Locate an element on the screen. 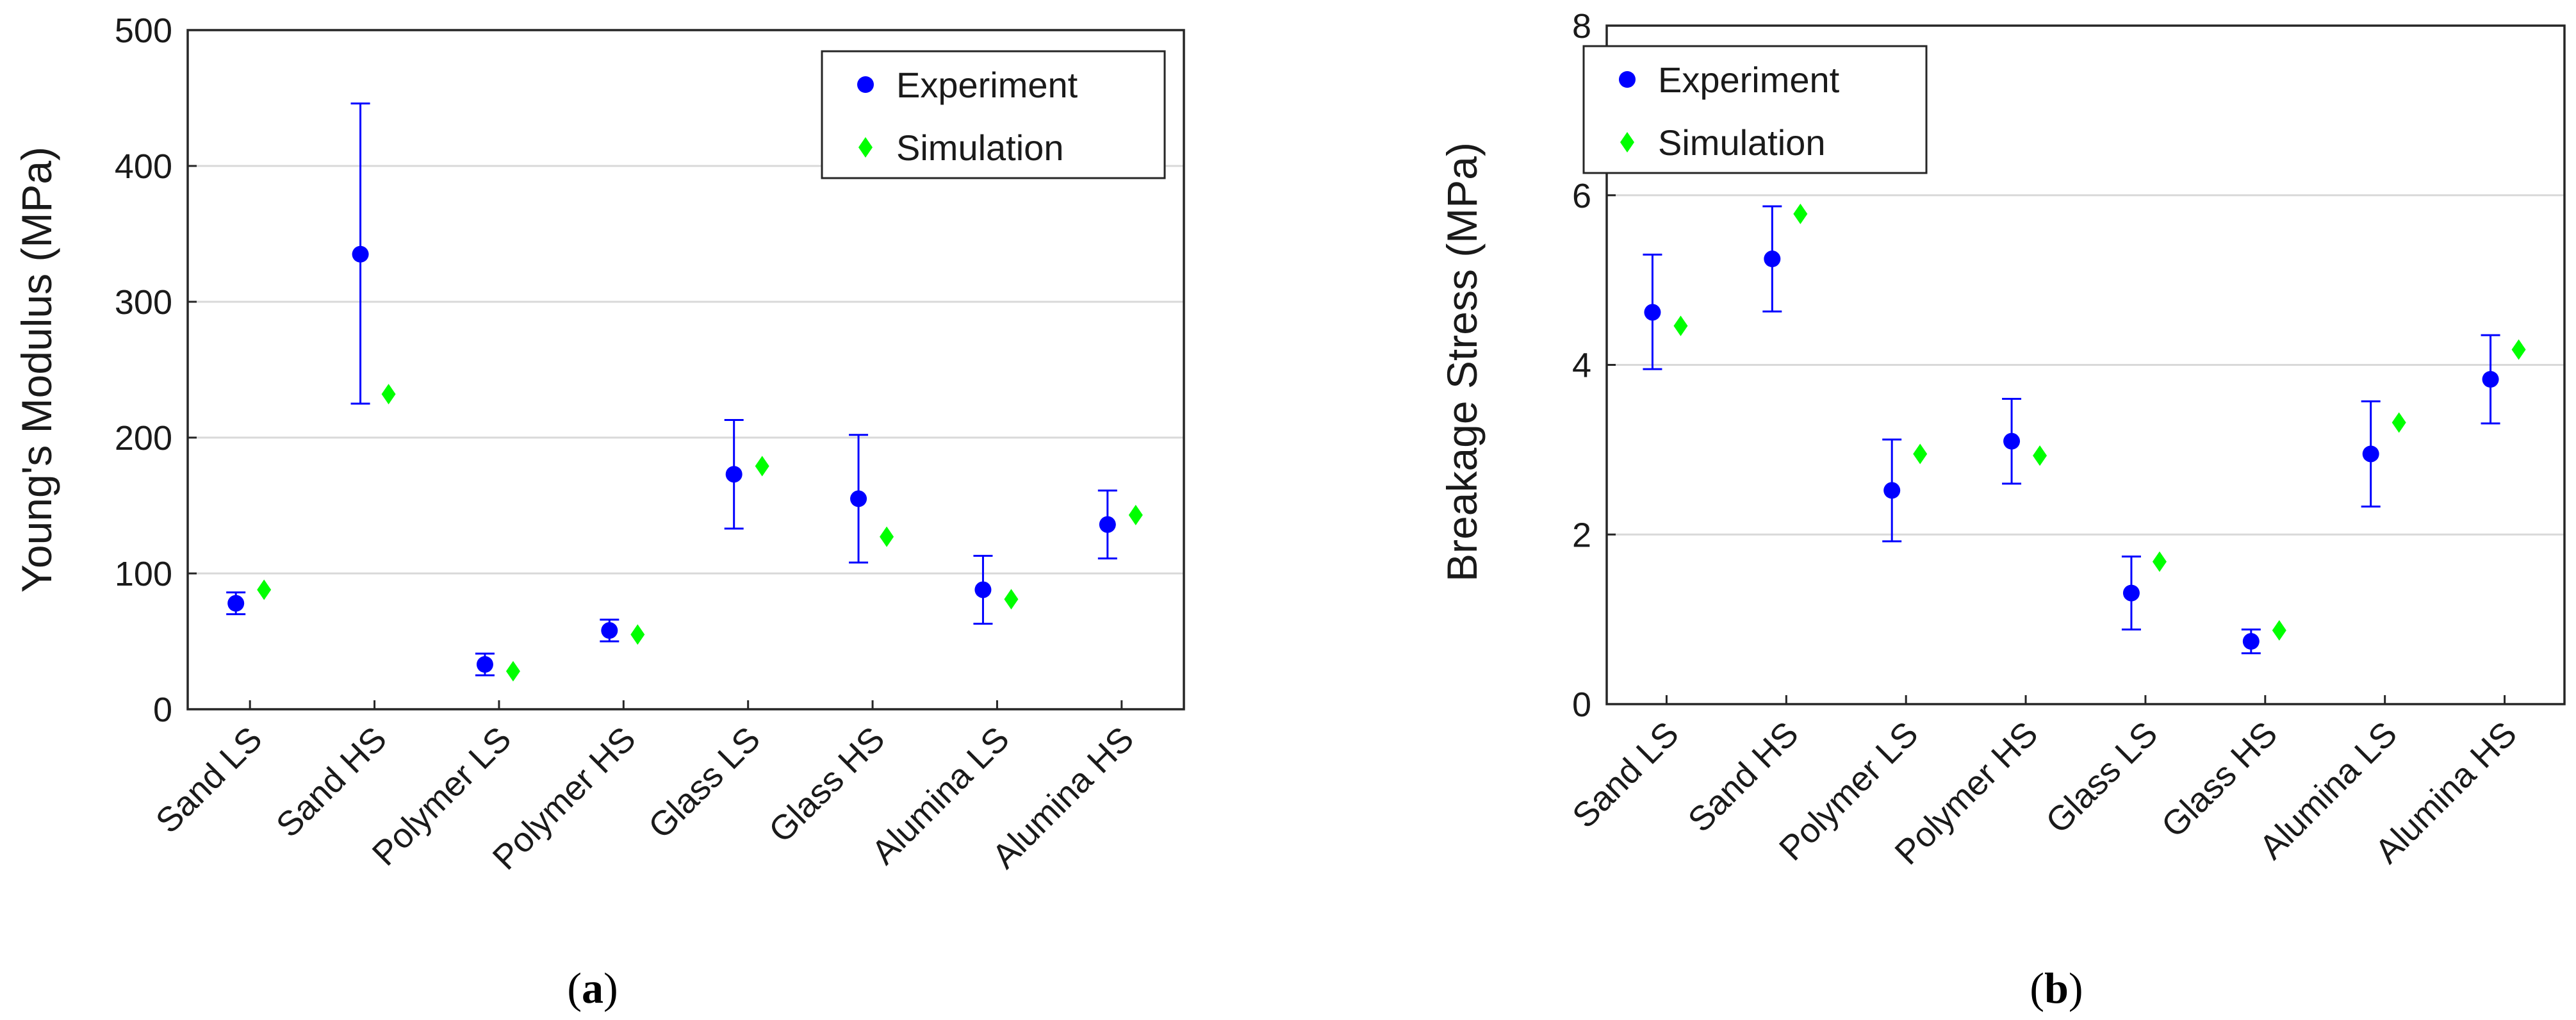 The image size is (2576, 1020). panel-label: (b) is located at coordinates (2056, 988).